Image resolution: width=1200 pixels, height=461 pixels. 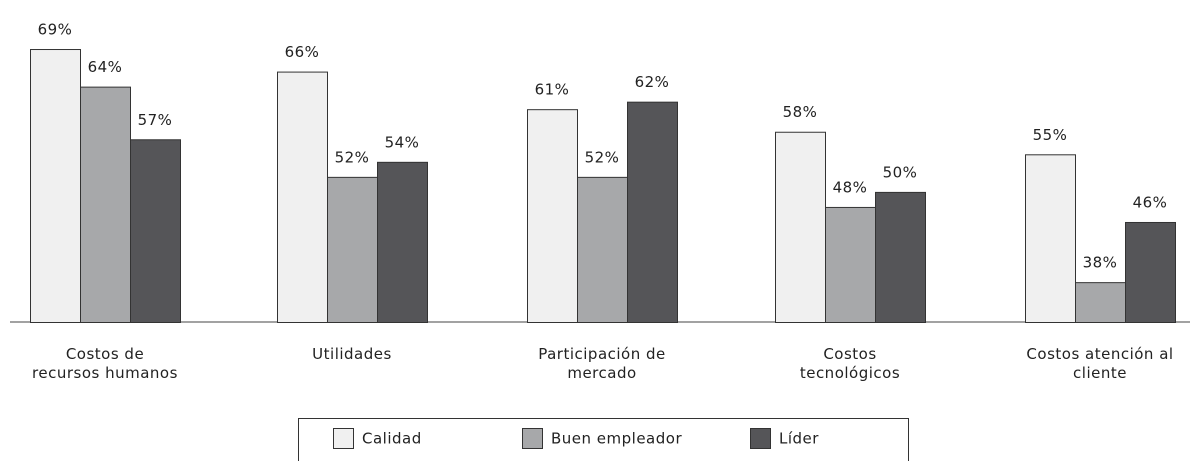 What do you see at coordinates (105, 354) in the screenshot?
I see `x-tick-label-line: Costos de` at bounding box center [105, 354].